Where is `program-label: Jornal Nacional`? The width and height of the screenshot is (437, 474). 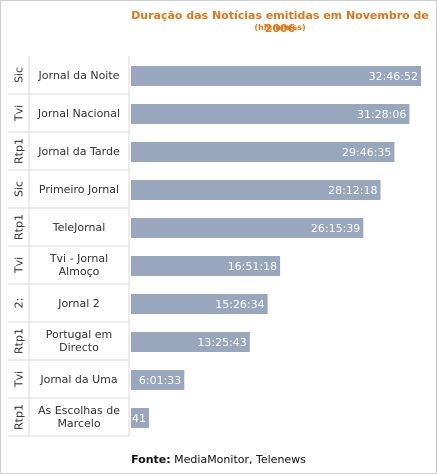
program-label: Jornal Nacional is located at coordinates (78, 113).